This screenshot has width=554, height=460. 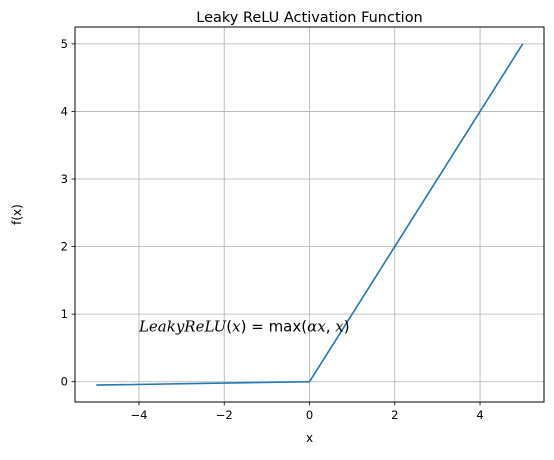 What do you see at coordinates (304, 326) in the screenshot?
I see `formula-args-open: (` at bounding box center [304, 326].